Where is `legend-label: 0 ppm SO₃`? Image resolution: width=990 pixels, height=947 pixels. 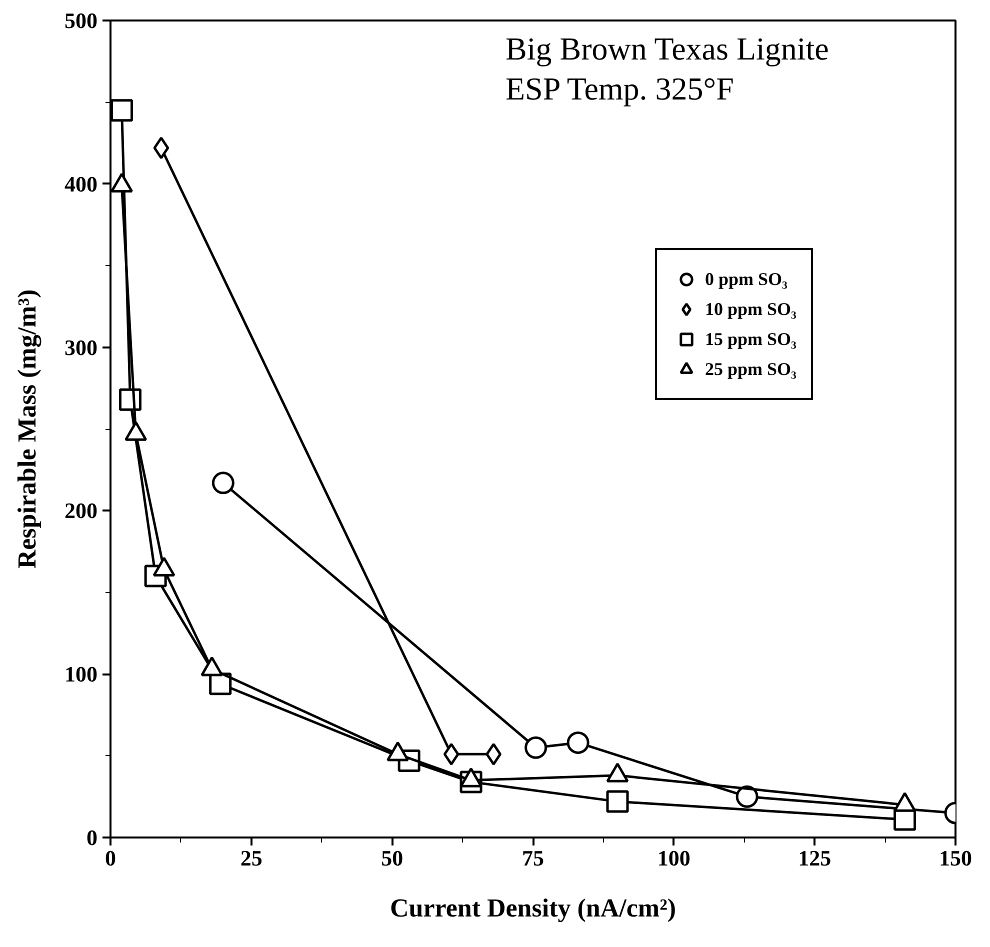 legend-label: 0 ppm SO₃ is located at coordinates (746, 279).